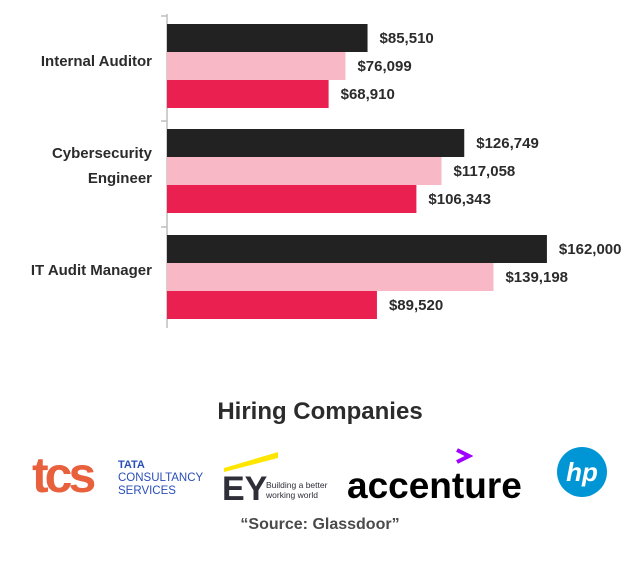 Image resolution: width=640 pixels, height=568 pixels. I want to click on bar-value-label: $106,343, so click(459, 199).